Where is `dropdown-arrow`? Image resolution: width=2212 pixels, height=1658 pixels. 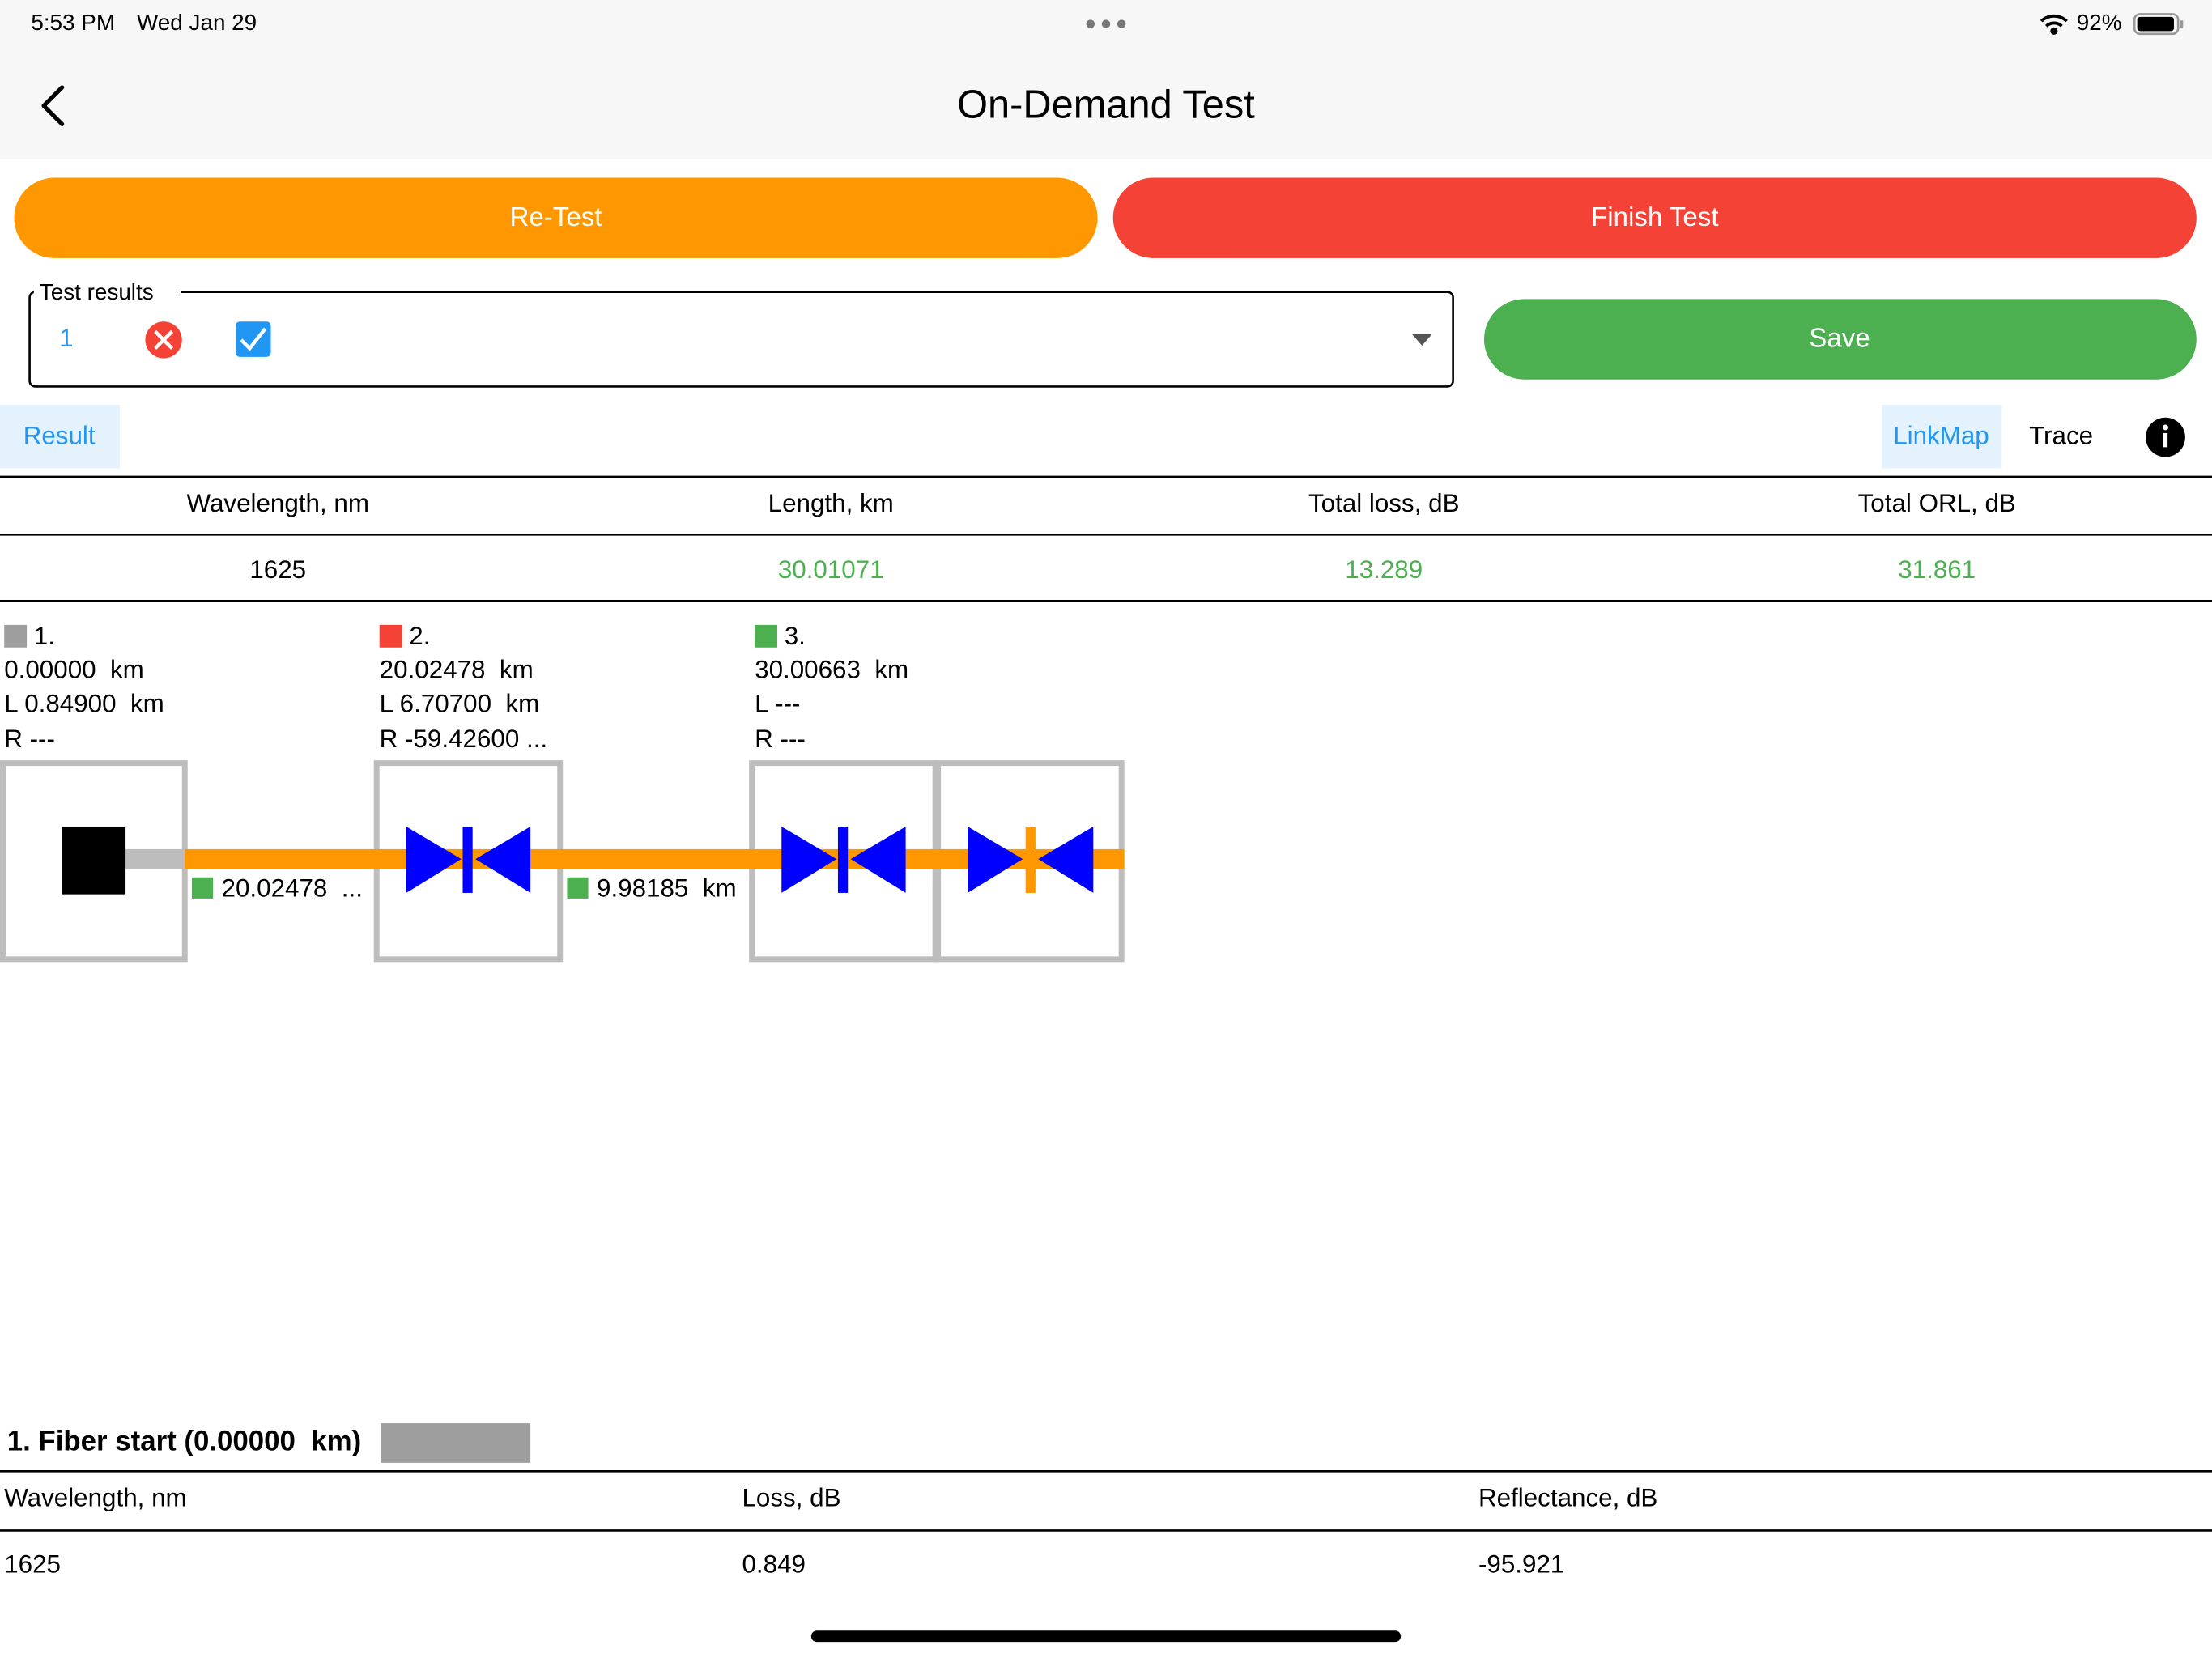
dropdown-arrow is located at coordinates (1422, 340).